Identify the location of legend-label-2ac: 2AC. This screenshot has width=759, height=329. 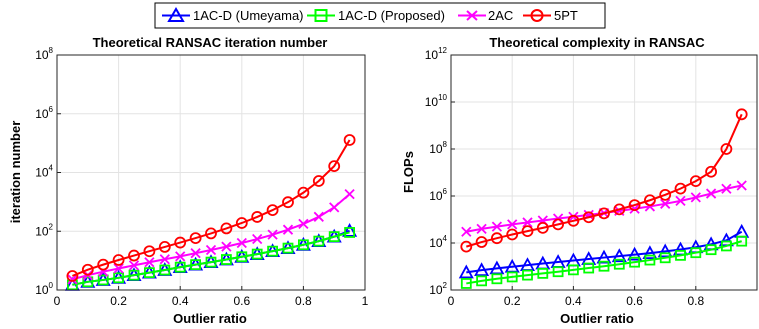
(500, 15).